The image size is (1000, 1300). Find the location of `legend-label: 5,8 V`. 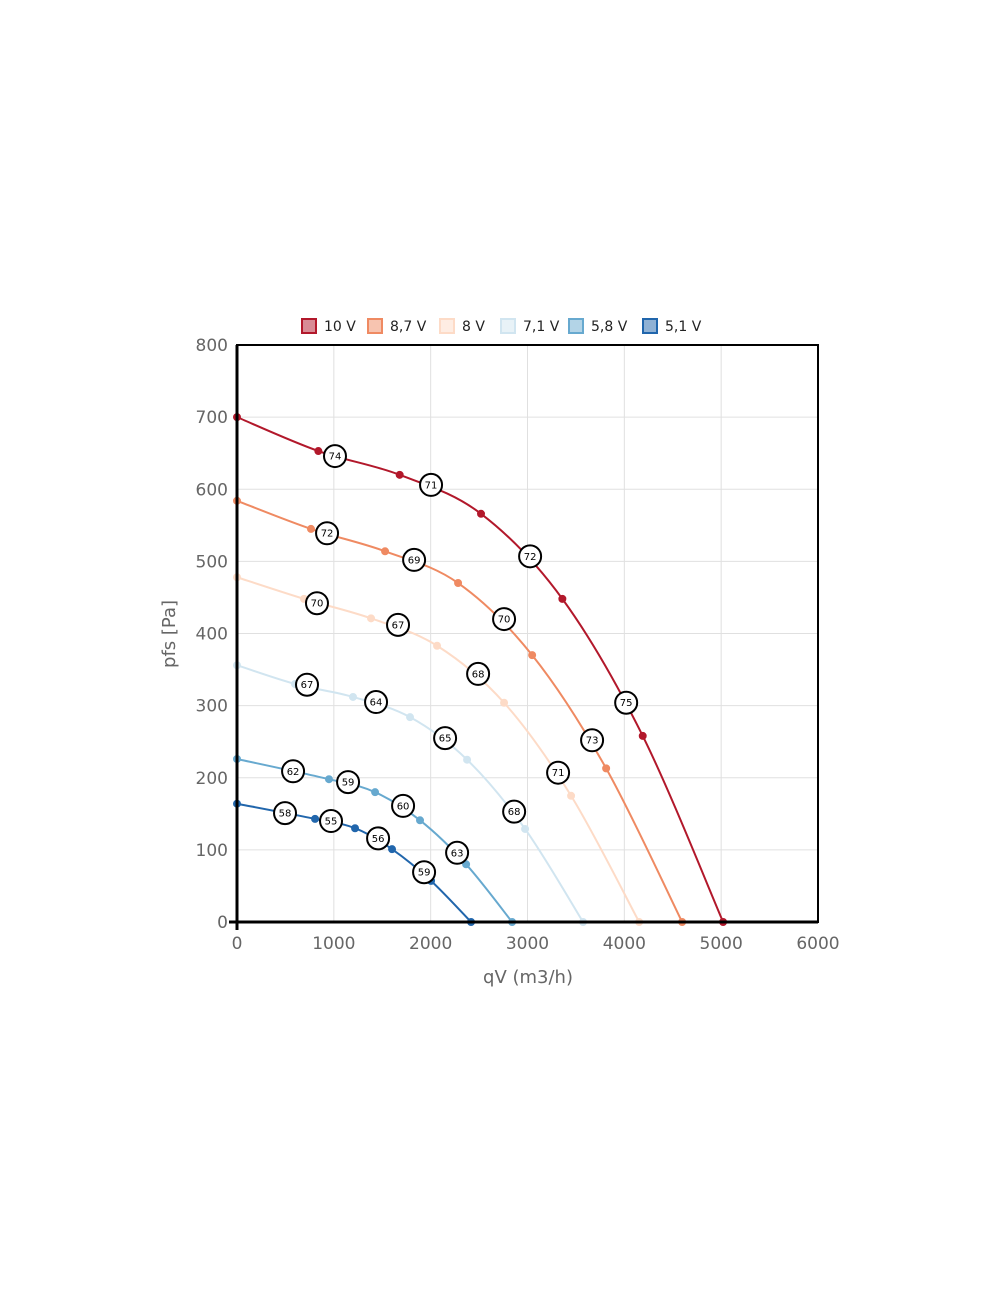

legend-label: 5,8 V is located at coordinates (609, 327).